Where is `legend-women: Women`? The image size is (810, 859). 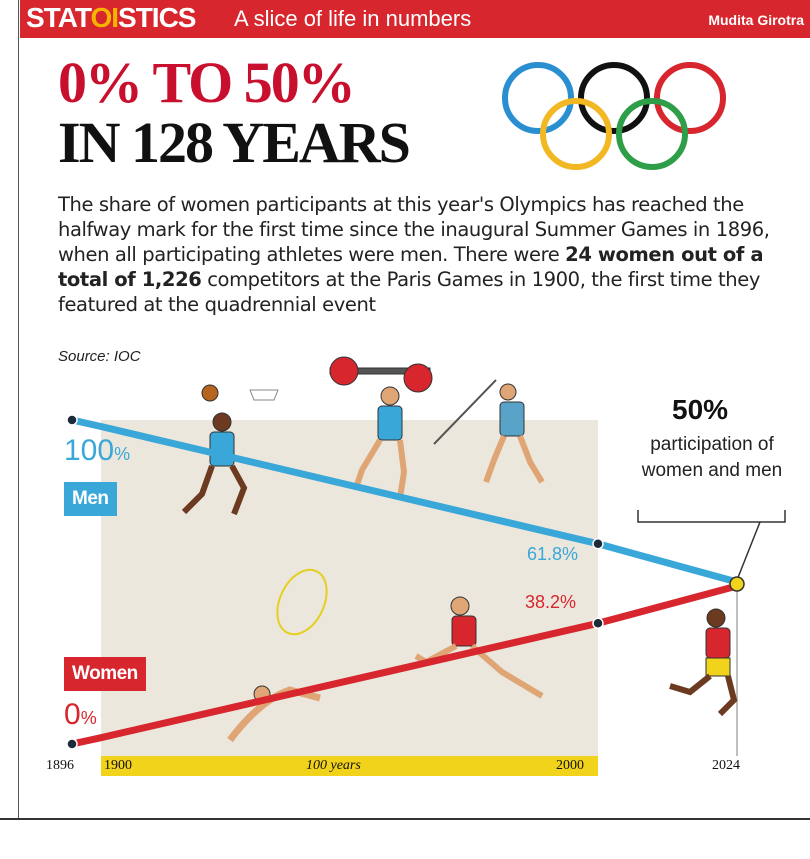 legend-women: Women is located at coordinates (105, 674).